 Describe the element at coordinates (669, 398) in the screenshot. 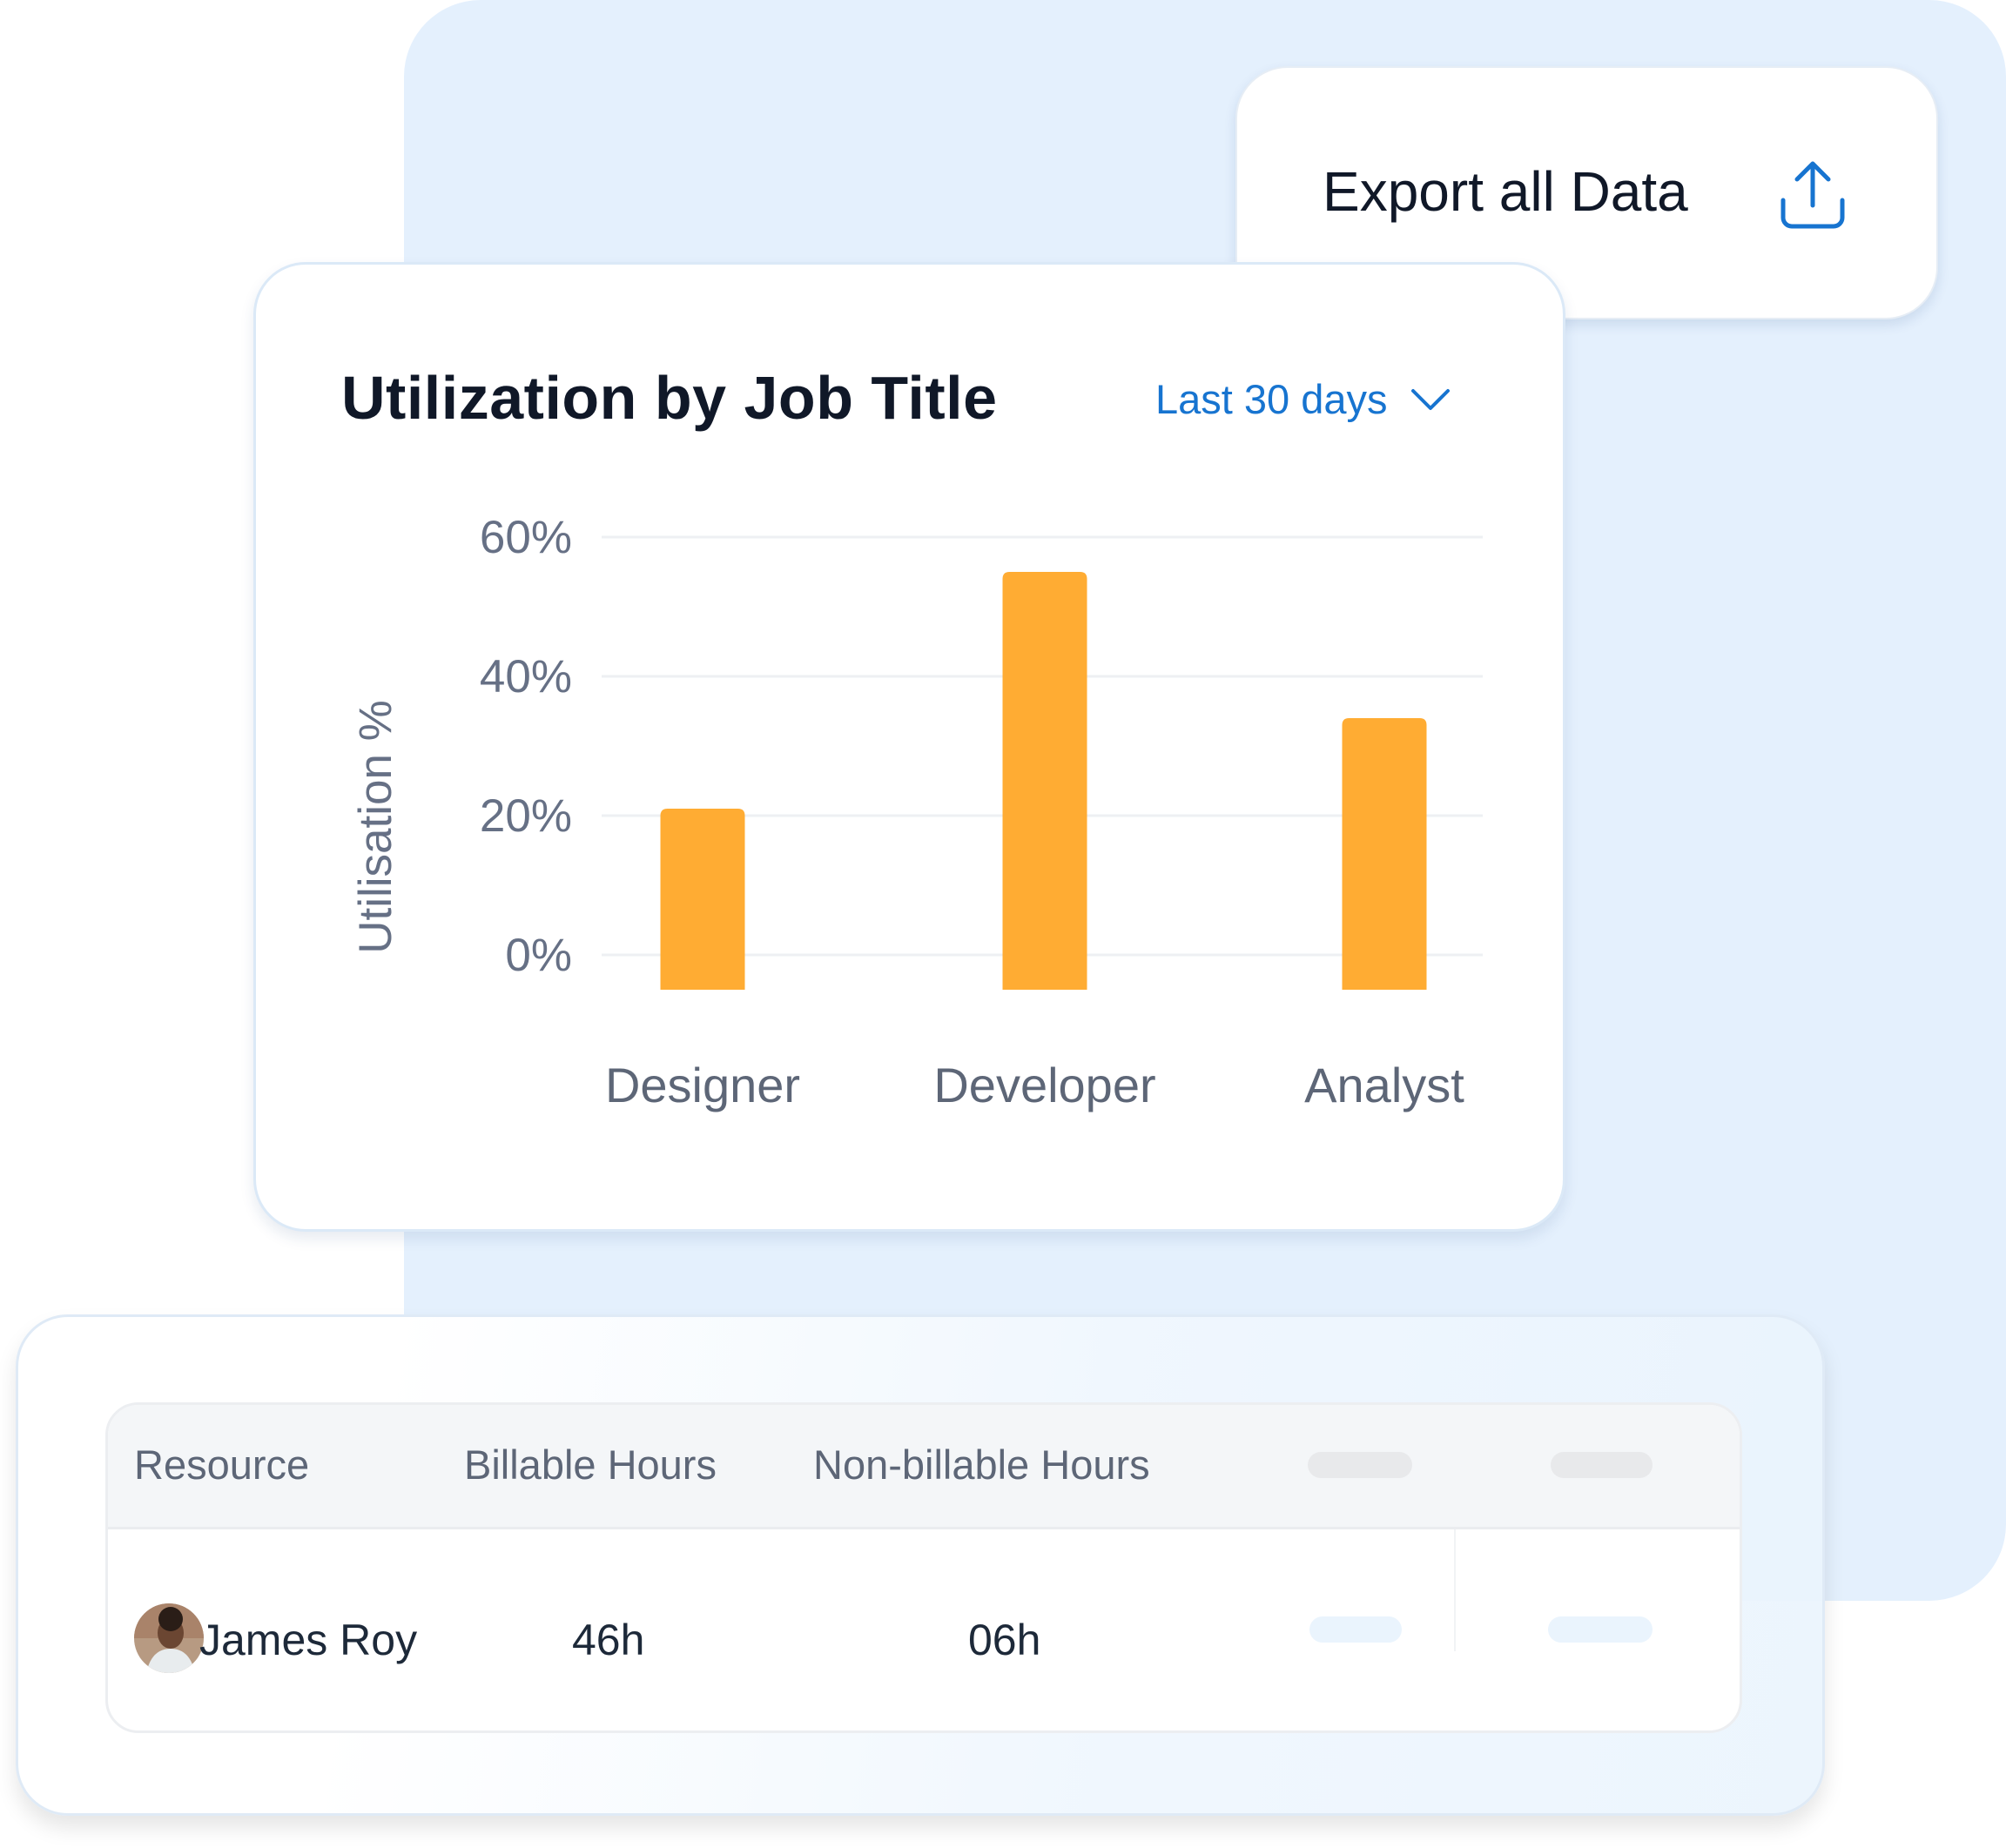

I see `chart-title: Utilization by Job Title` at that location.